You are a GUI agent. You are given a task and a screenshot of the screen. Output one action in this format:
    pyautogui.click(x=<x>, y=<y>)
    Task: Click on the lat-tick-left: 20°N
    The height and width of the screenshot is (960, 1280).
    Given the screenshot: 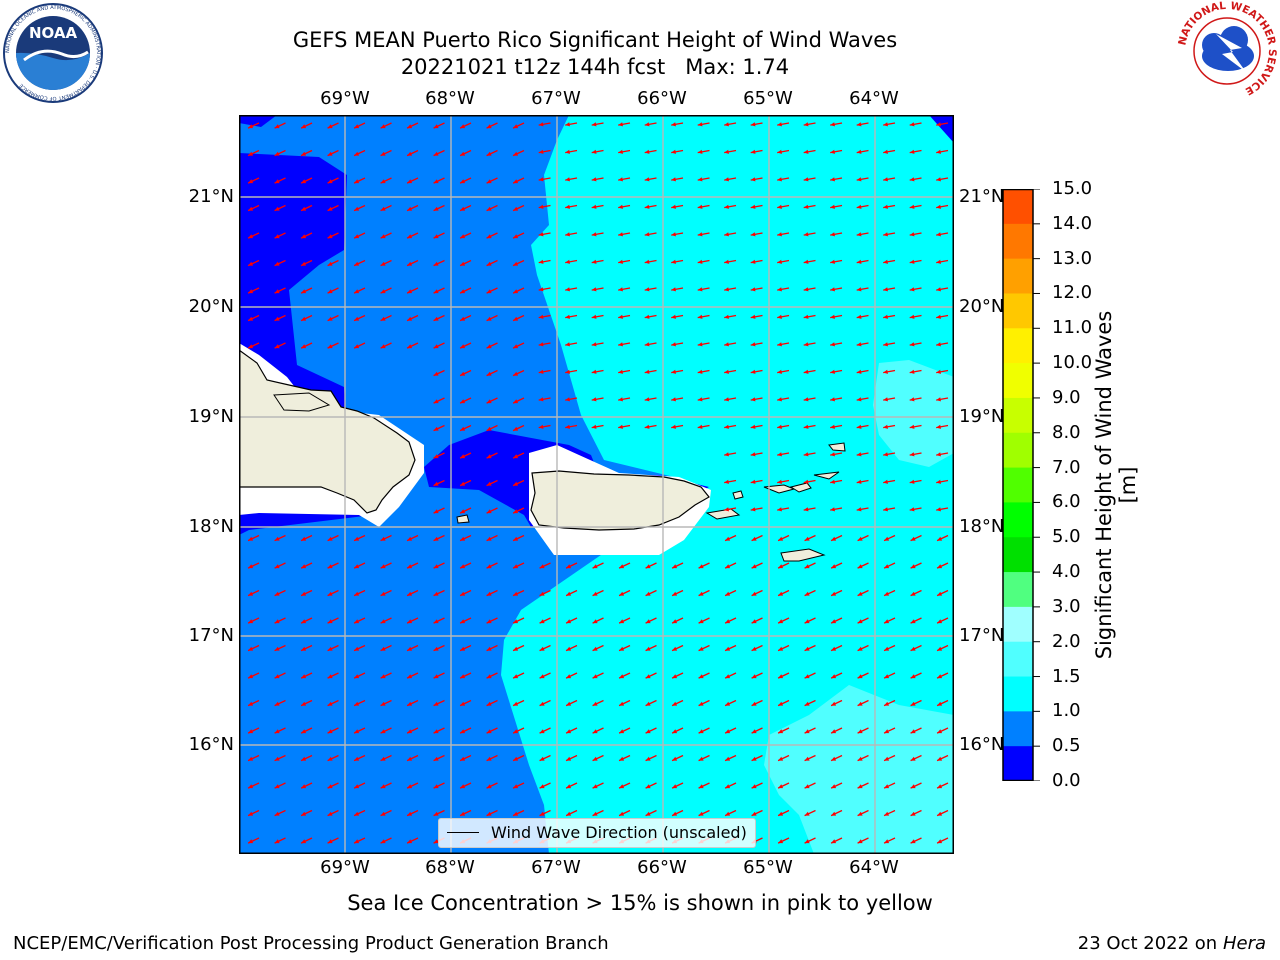 What is the action you would take?
    pyautogui.click(x=211, y=306)
    